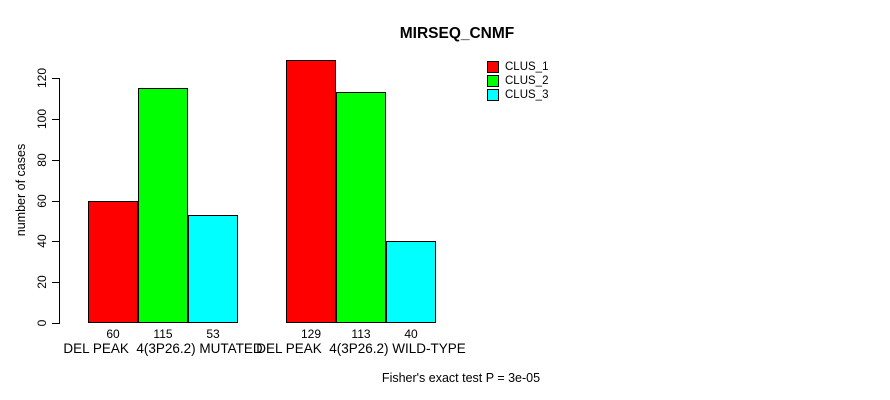 The image size is (890, 400). I want to click on legend: CLUS_1 CLUS_2 CLUS_3, so click(517, 81).